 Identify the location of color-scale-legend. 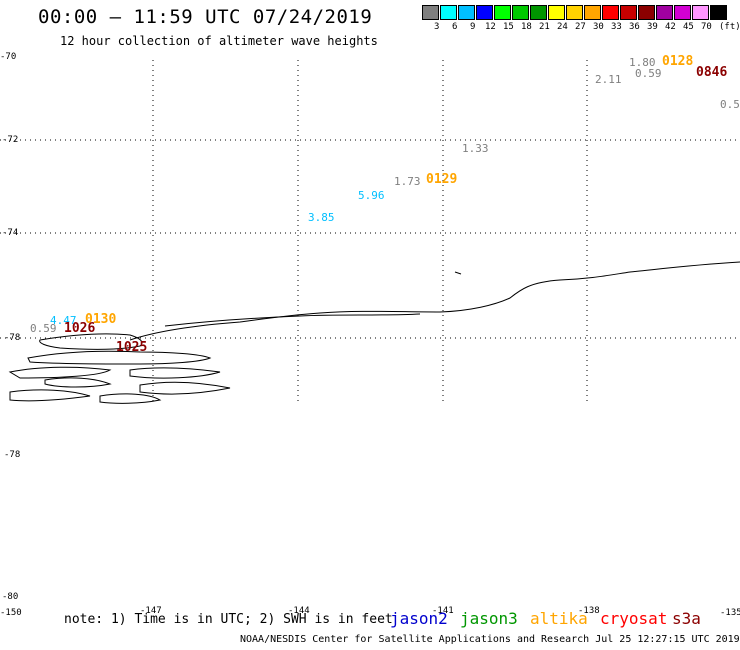
(575, 12).